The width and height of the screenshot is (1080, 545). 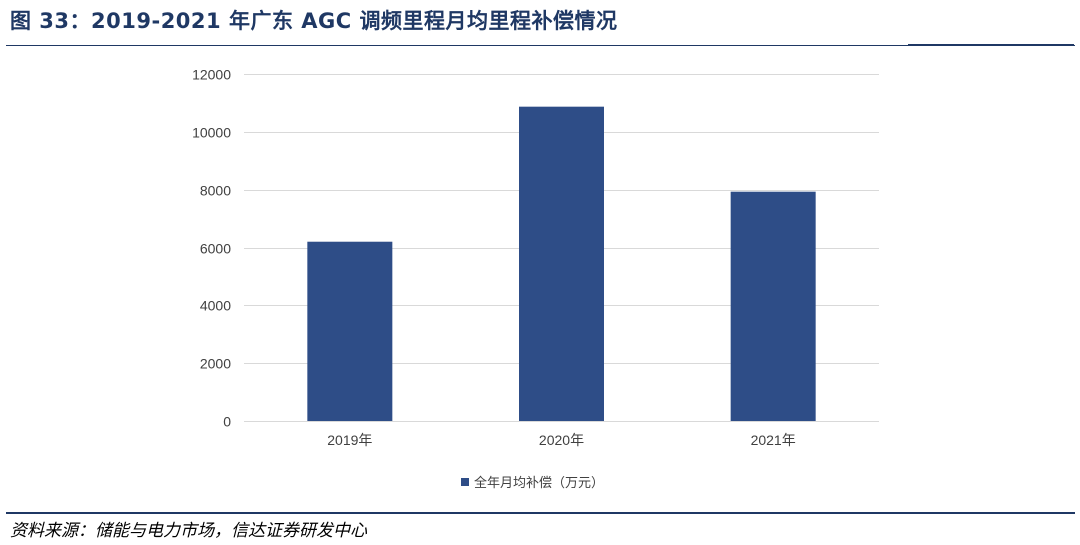 What do you see at coordinates (773, 440) in the screenshot?
I see `x-tick-label: 2021年` at bounding box center [773, 440].